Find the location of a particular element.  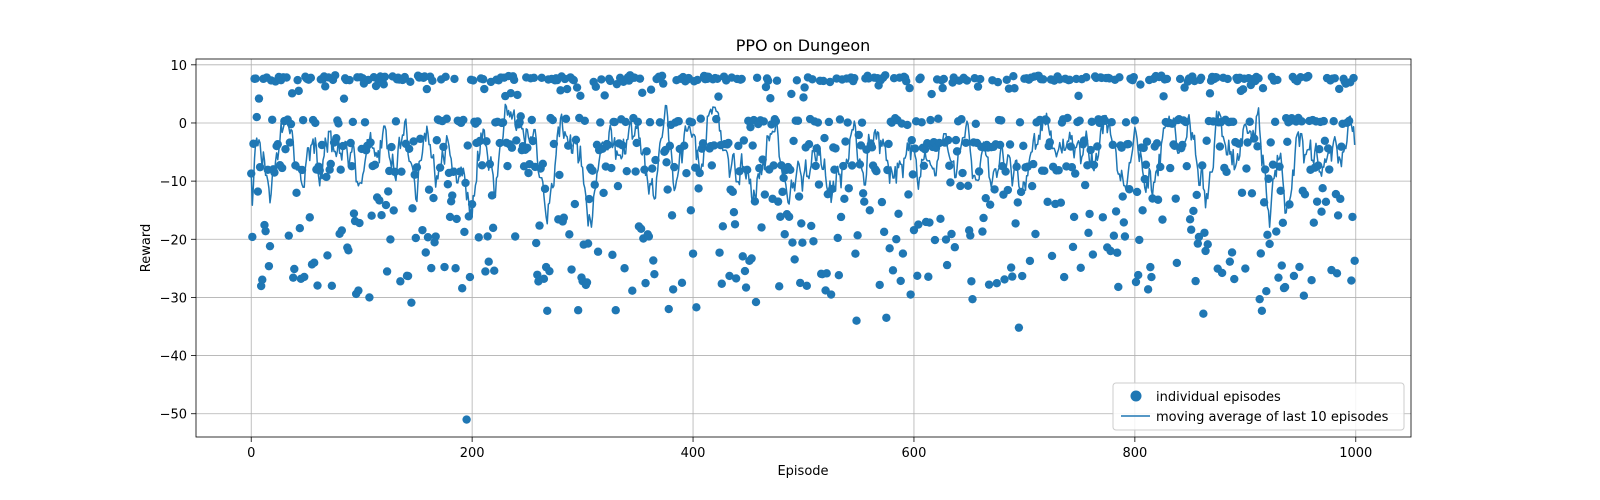

y-axis-label: Reward is located at coordinates (146, 248).